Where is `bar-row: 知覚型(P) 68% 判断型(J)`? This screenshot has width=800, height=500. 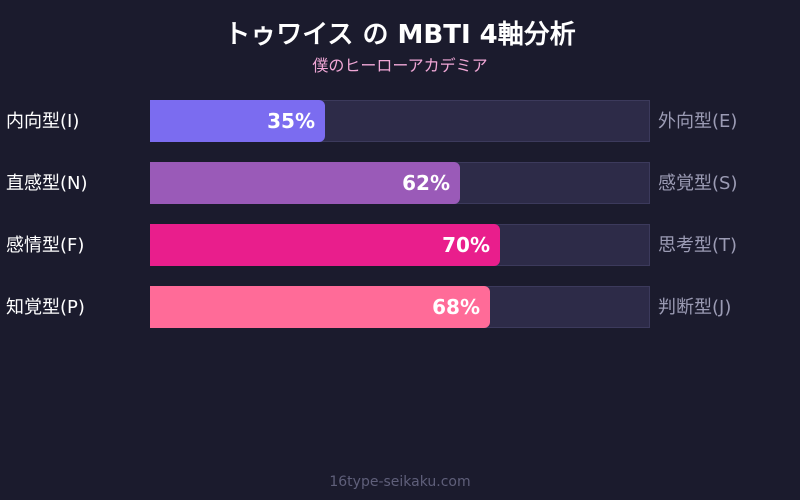
bar-row: 知覚型(P) 68% 判断型(J) is located at coordinates (400, 308).